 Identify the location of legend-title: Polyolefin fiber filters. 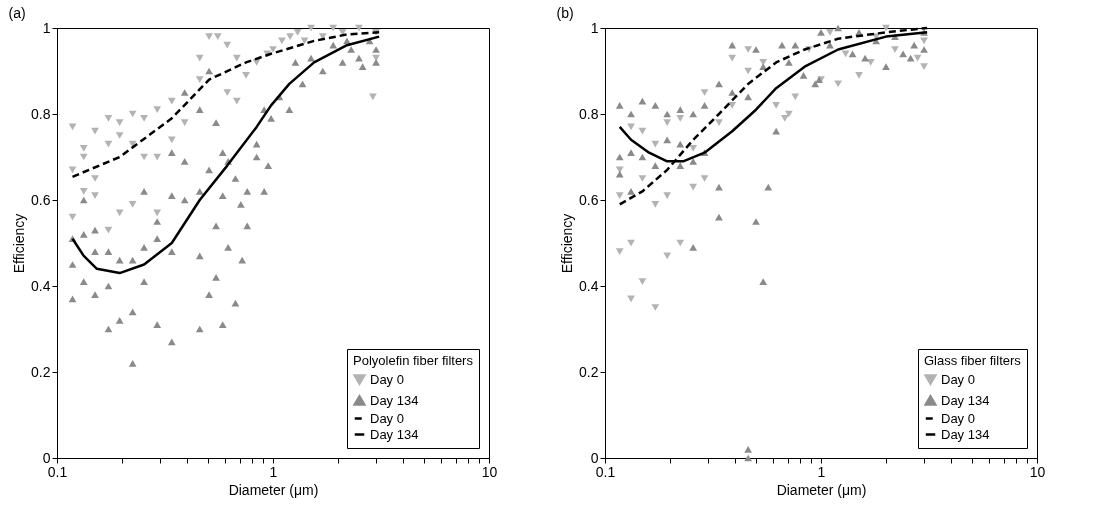
(413, 360).